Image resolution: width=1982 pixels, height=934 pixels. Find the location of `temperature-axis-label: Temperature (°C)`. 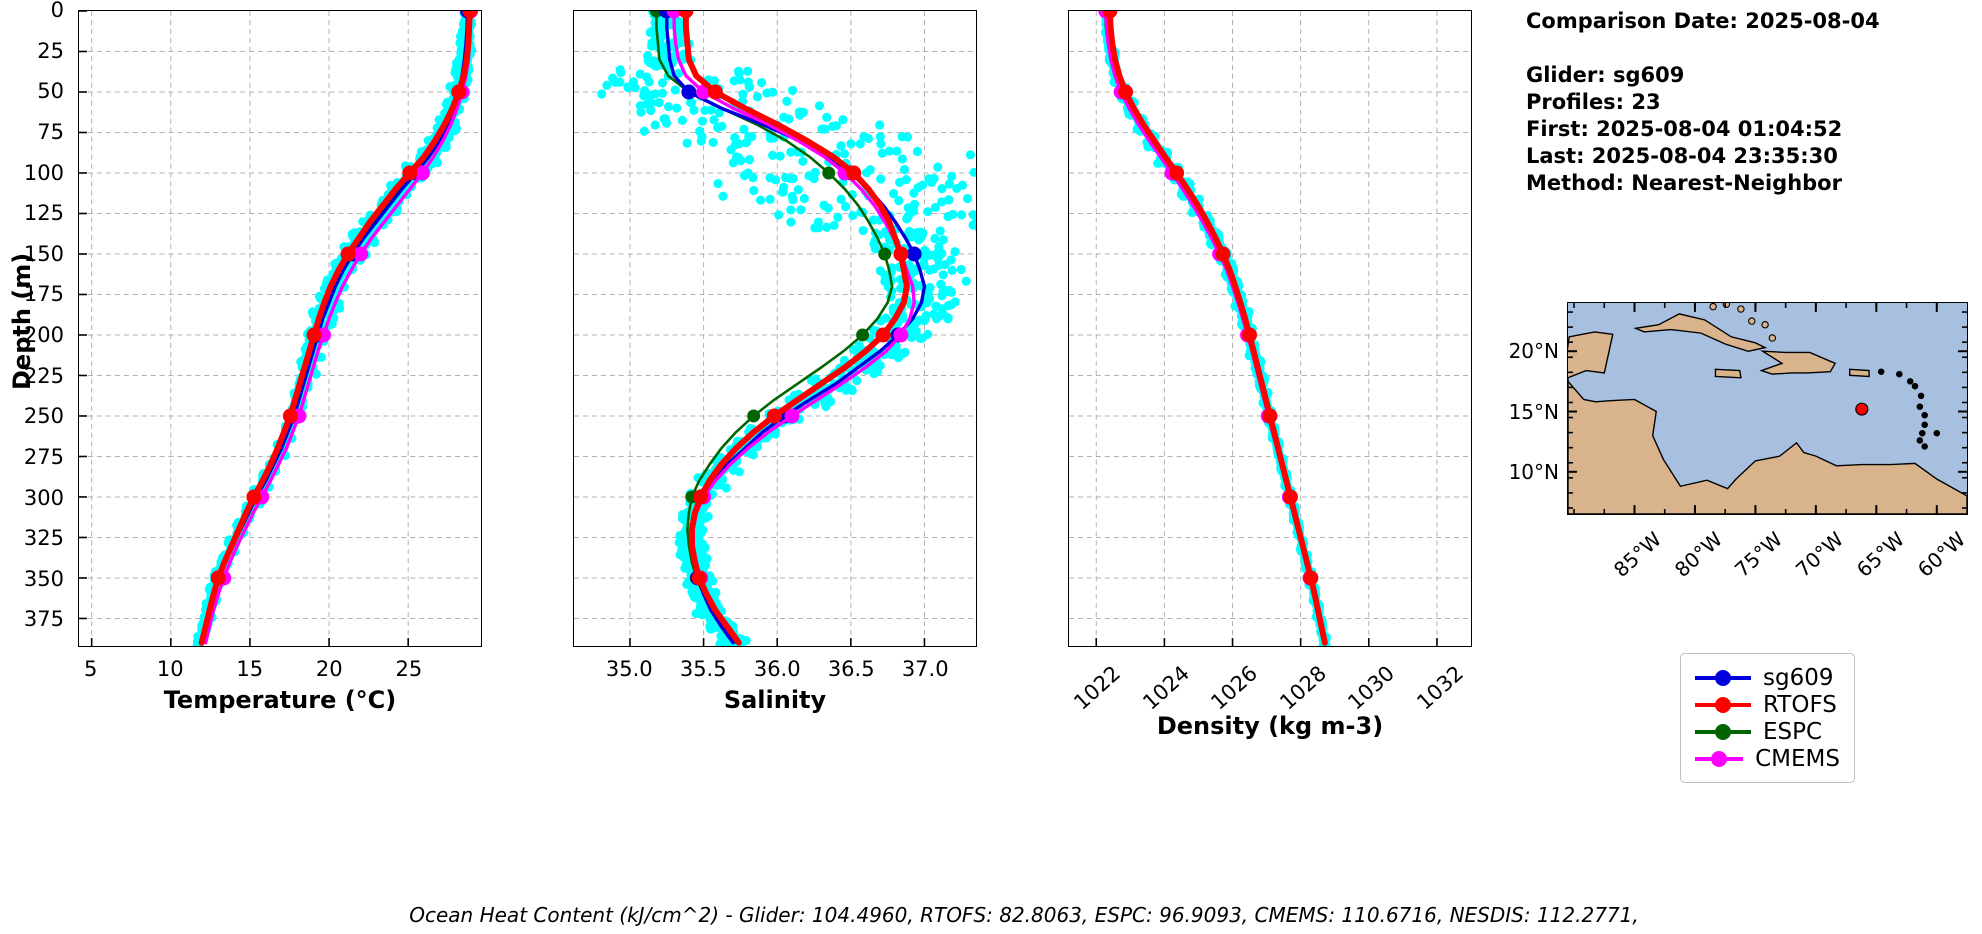

temperature-axis-label: Temperature (°C) is located at coordinates (280, 700).